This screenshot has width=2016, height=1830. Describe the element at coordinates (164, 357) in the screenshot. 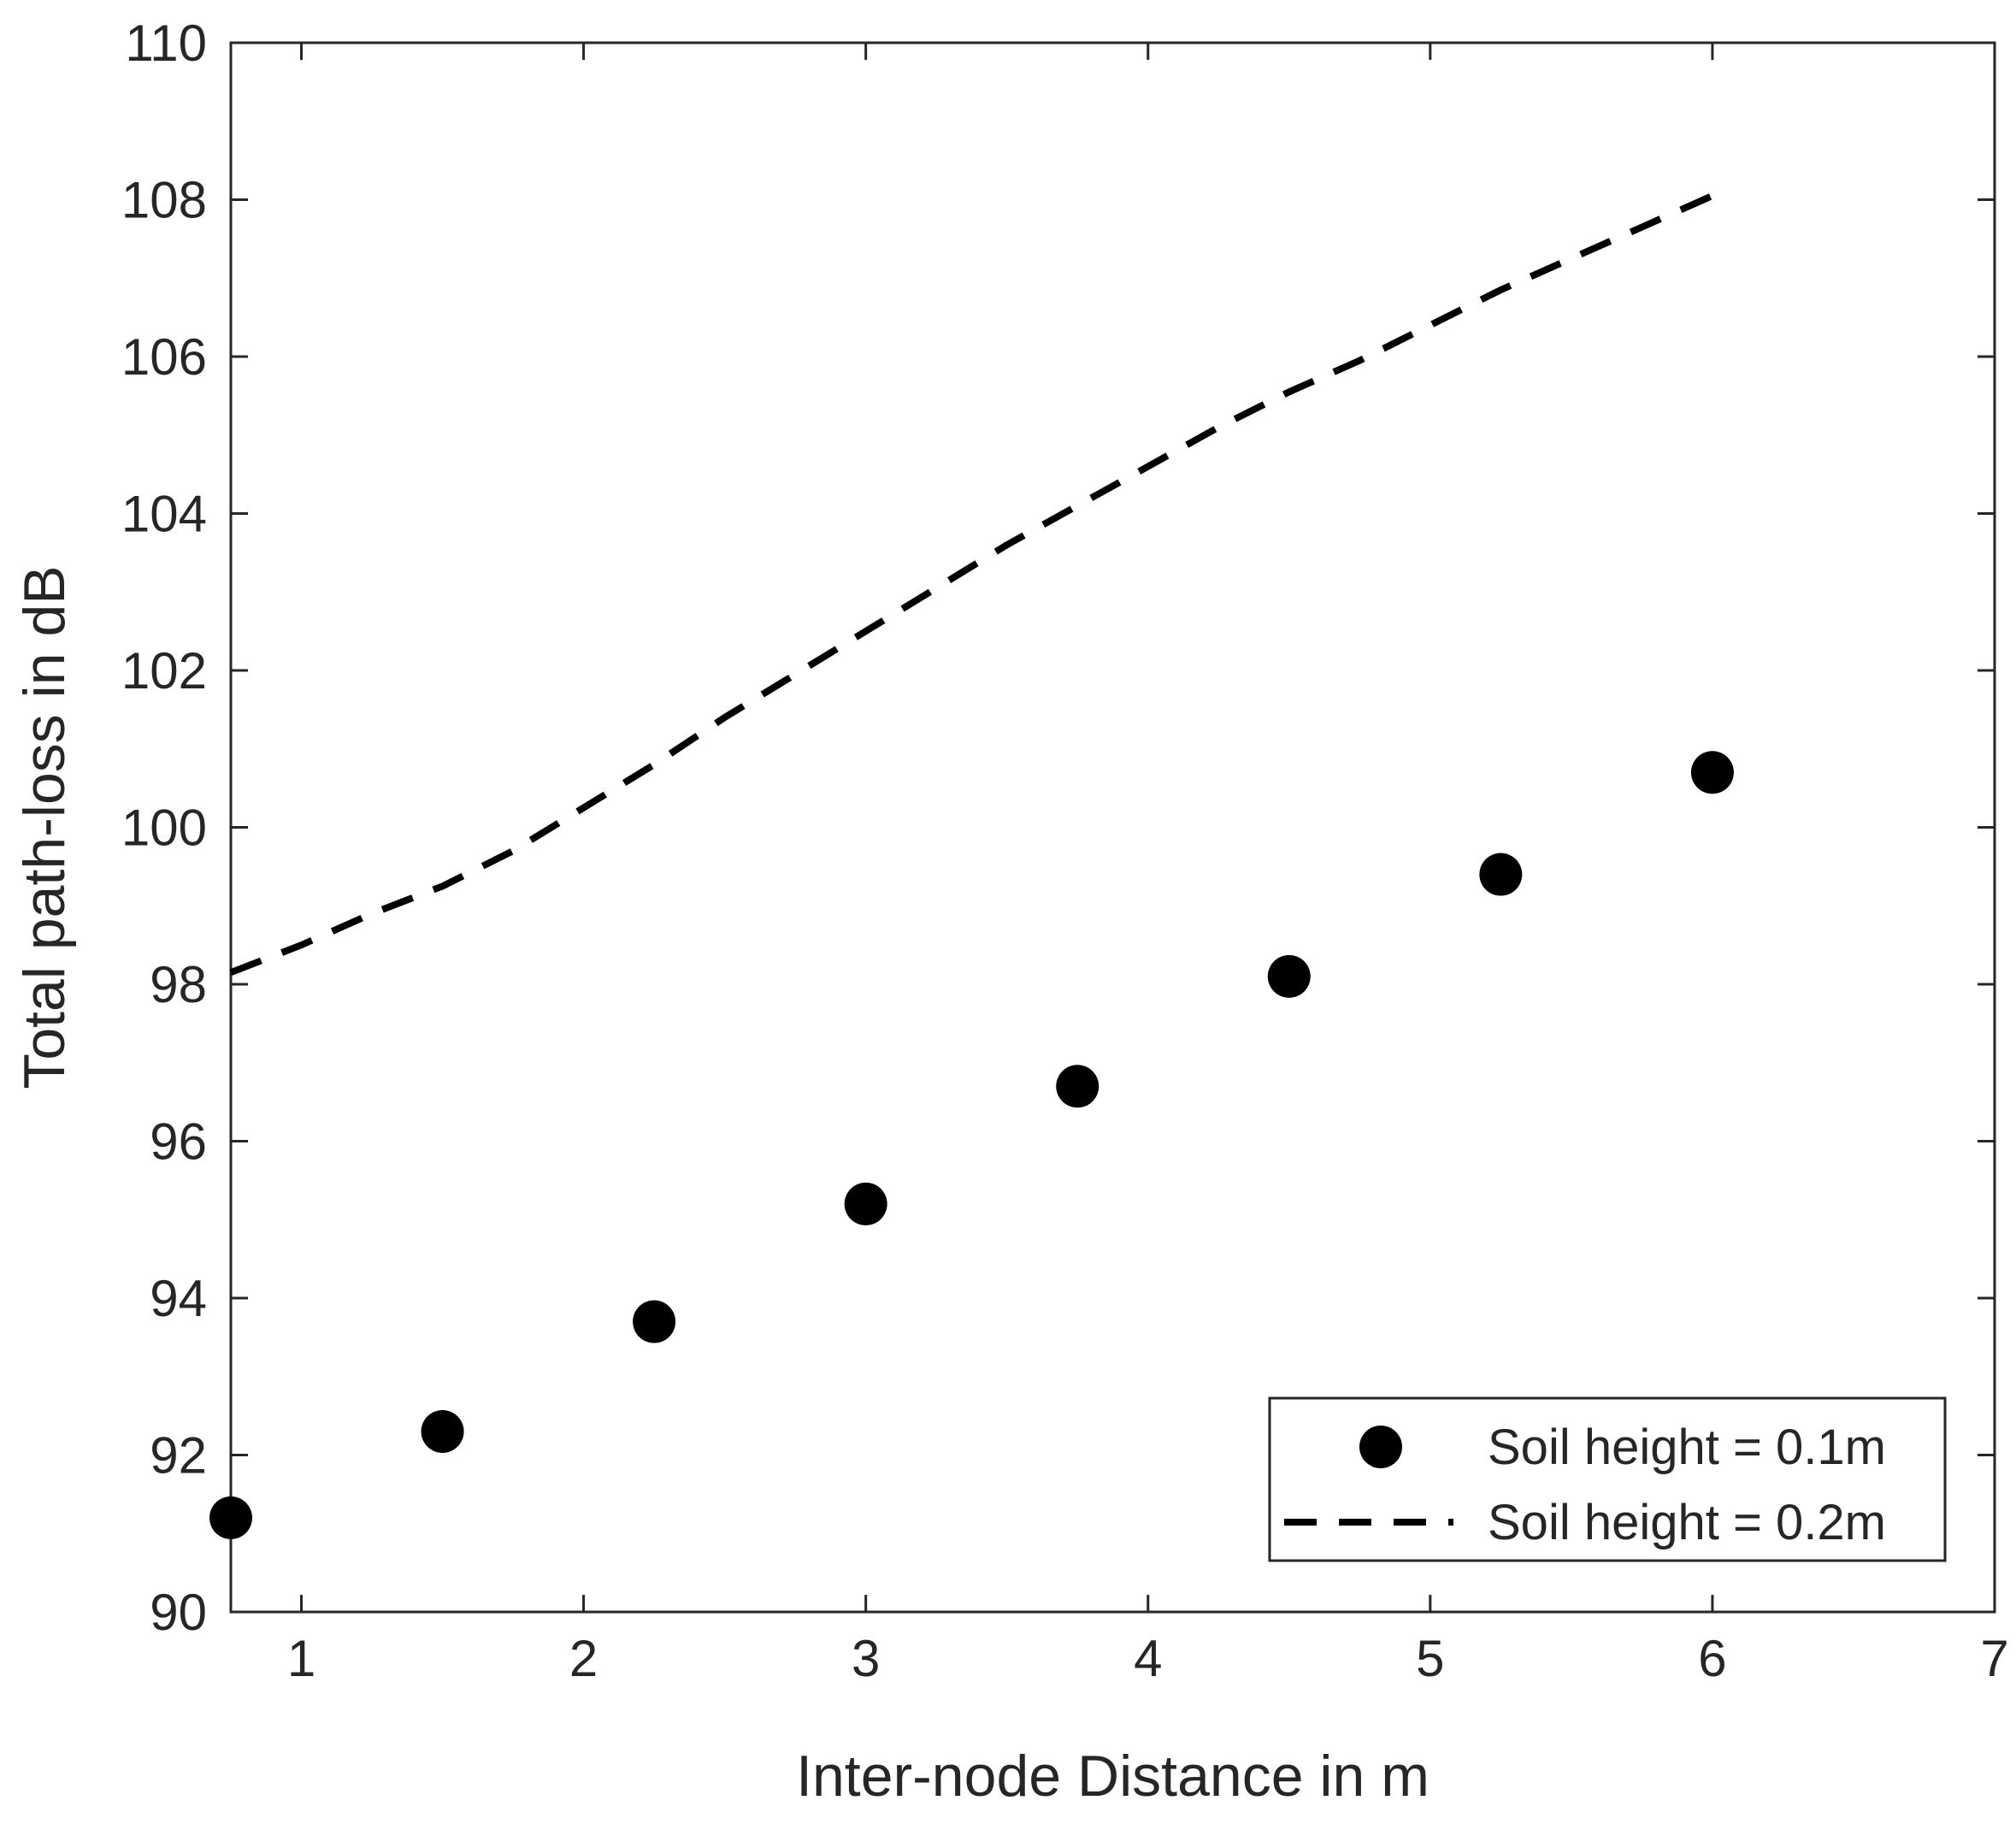

I see `y-tick-label: 106` at that location.